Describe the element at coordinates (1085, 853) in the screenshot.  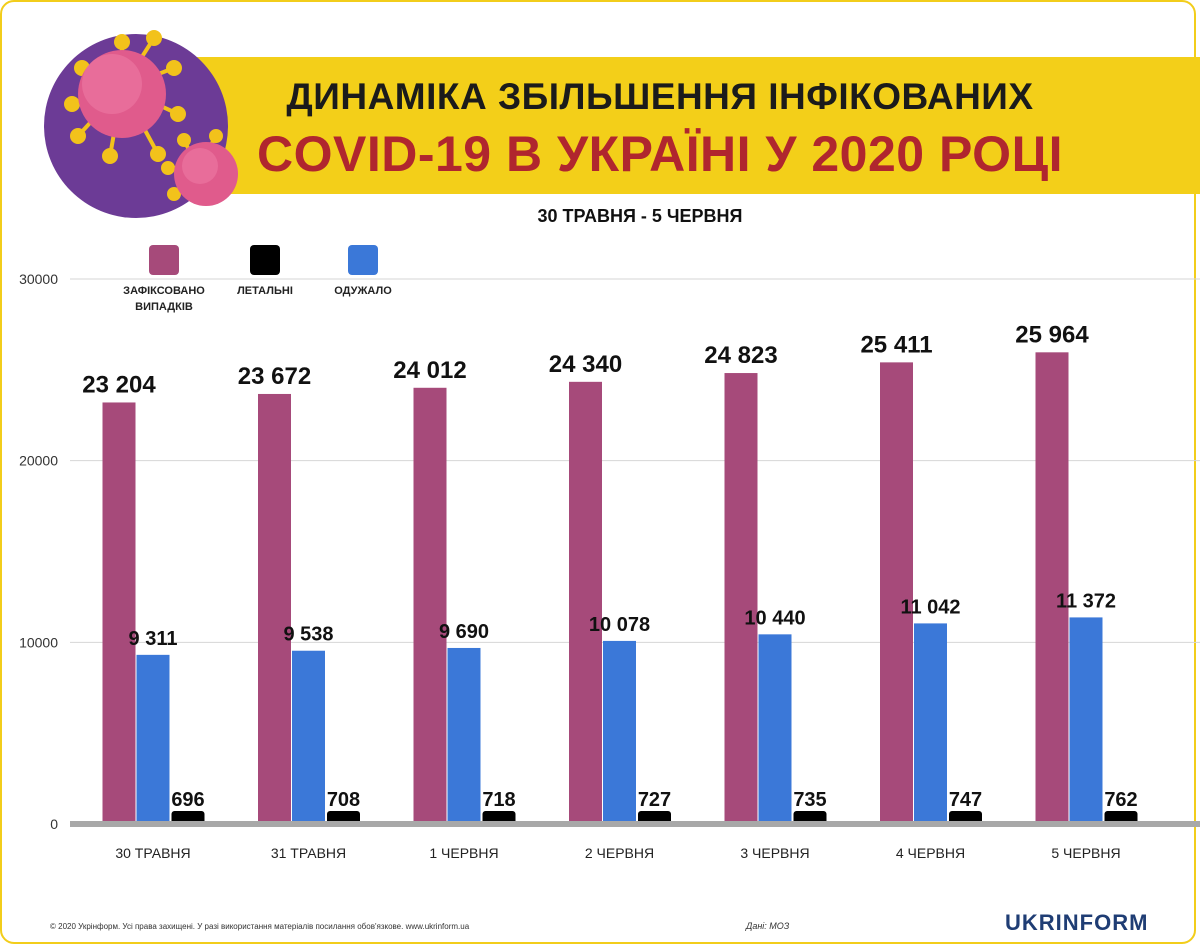
I see `x-tick-label: 5 ЧЕРВНЯ` at that location.